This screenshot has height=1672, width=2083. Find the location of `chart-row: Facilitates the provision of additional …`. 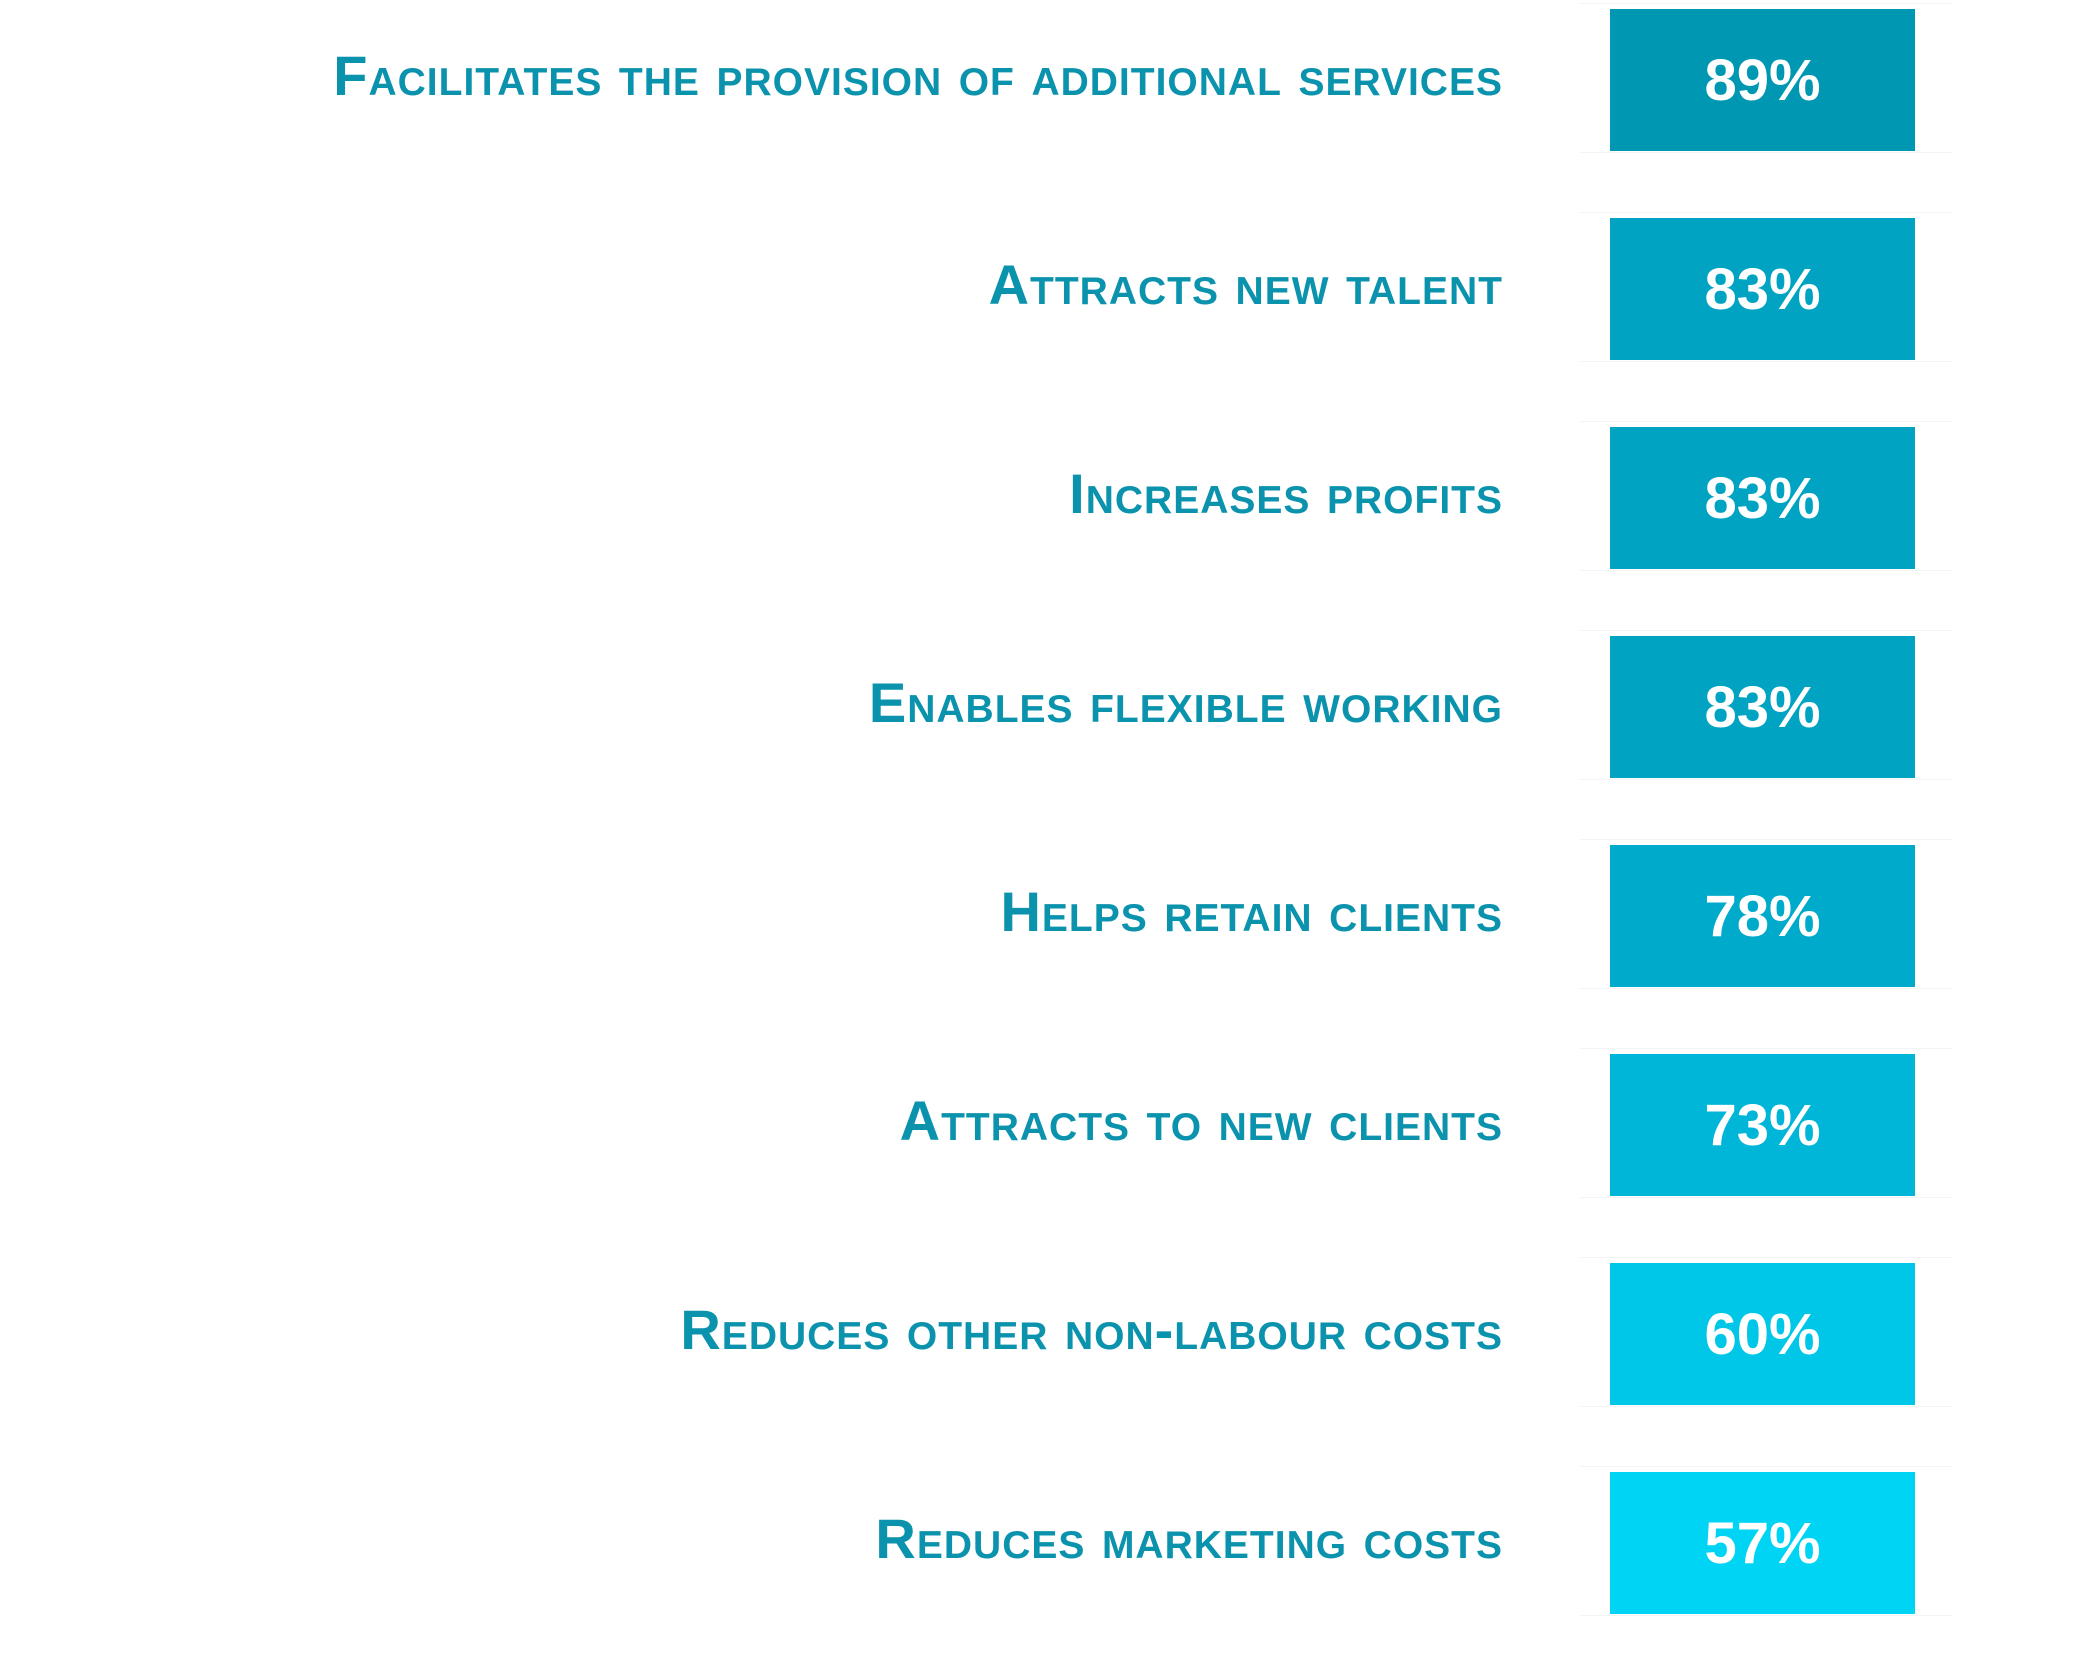

chart-row: Facilitates the provision of additional … is located at coordinates (1041, 104).